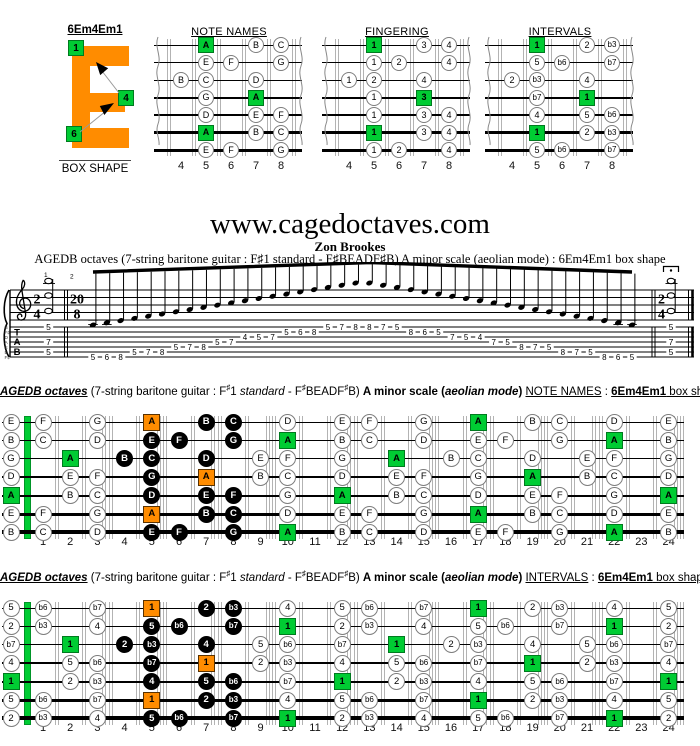 Image resolution: width=700 pixels, height=746 pixels. What do you see at coordinates (560, 32) in the screenshot?
I see `small-chart-title: INTERVALS` at bounding box center [560, 32].